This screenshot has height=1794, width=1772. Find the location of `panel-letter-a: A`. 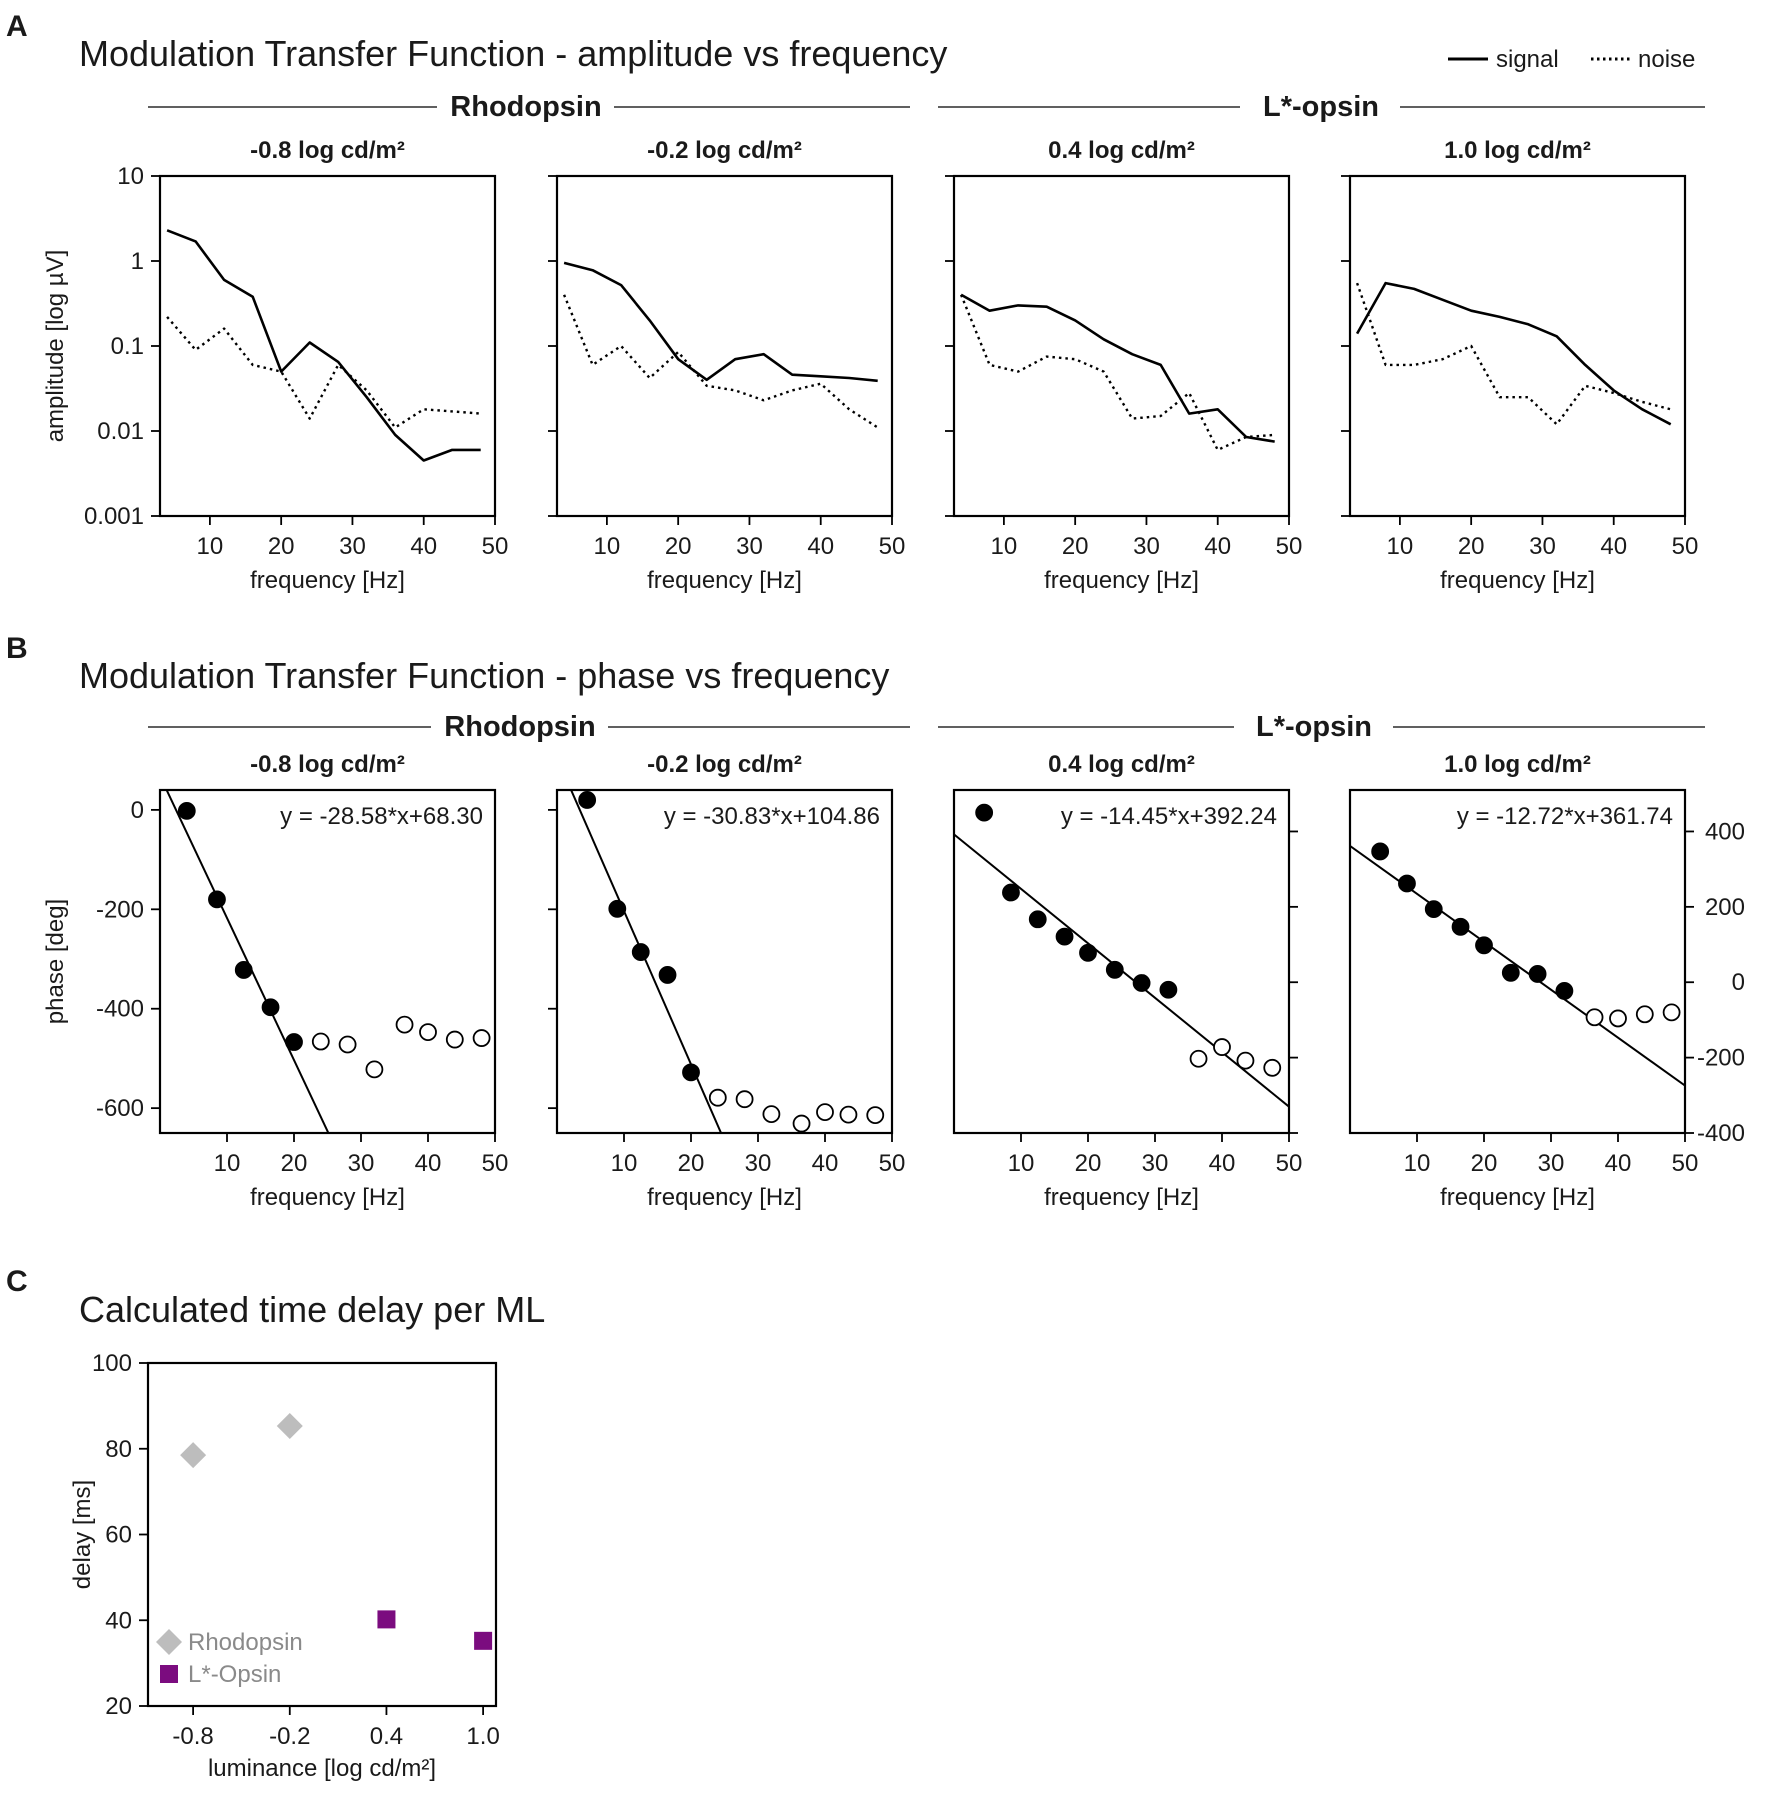

panel-letter-a: A is located at coordinates (17, 26).